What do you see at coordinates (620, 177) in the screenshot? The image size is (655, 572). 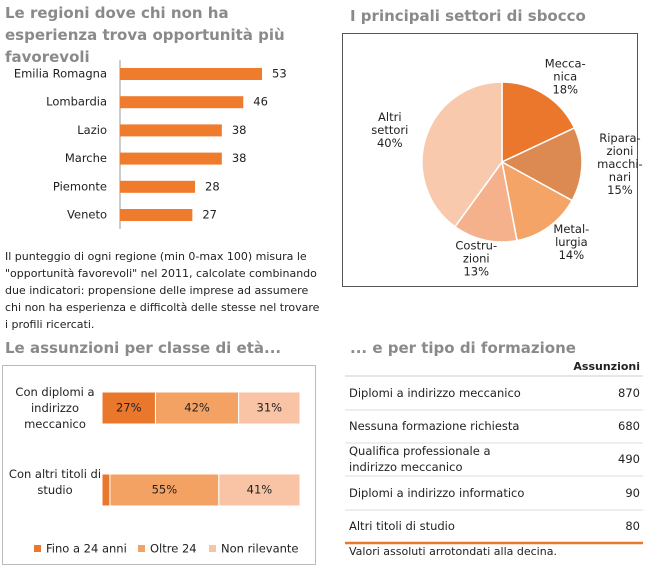 I see `slice-label: nari` at bounding box center [620, 177].